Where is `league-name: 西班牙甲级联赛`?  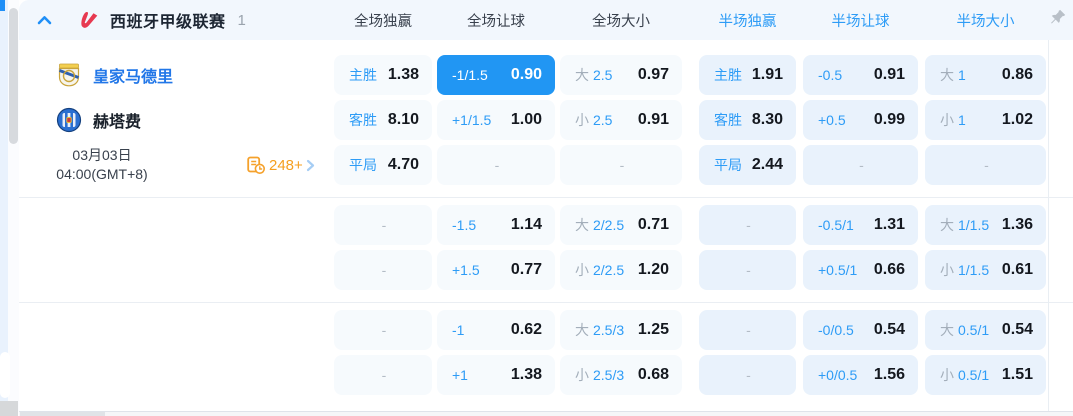 league-name: 西班牙甲级联赛 is located at coordinates (168, 22).